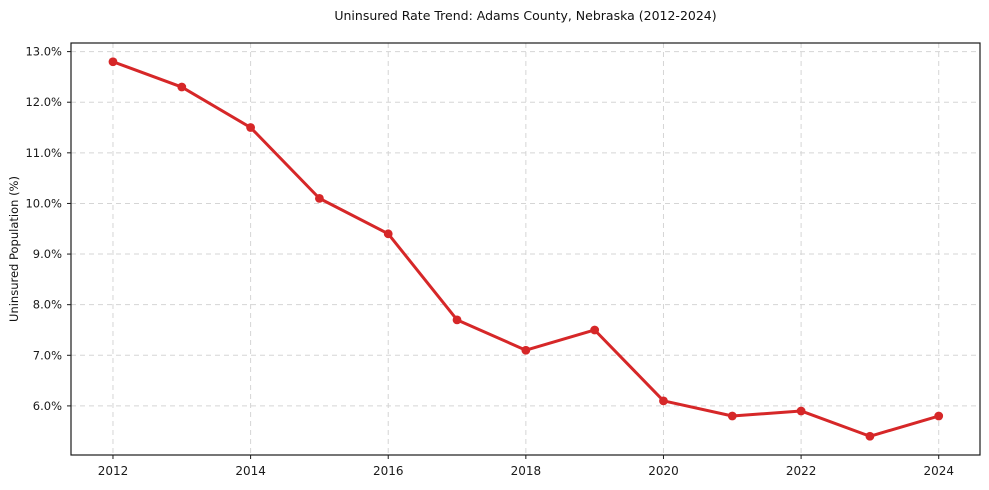 This screenshot has height=490, width=989. What do you see at coordinates (43, 153) in the screenshot?
I see `y-tick-label: 11.0%` at bounding box center [43, 153].